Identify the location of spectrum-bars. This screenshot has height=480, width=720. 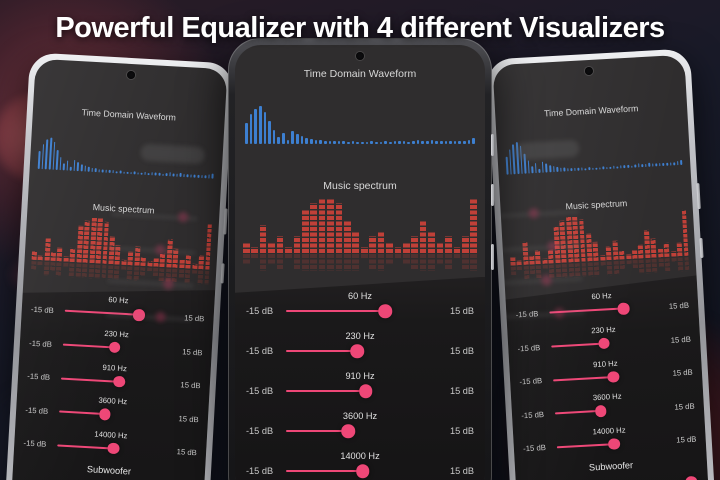
(360, 225).